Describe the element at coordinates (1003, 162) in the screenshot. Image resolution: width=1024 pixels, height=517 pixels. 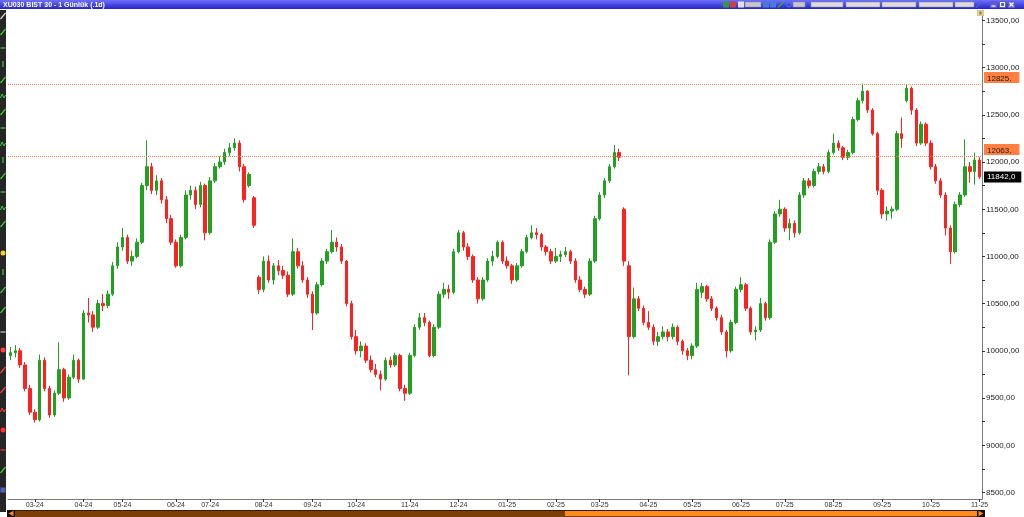
I see `y-tick-label: 12000,00` at that location.